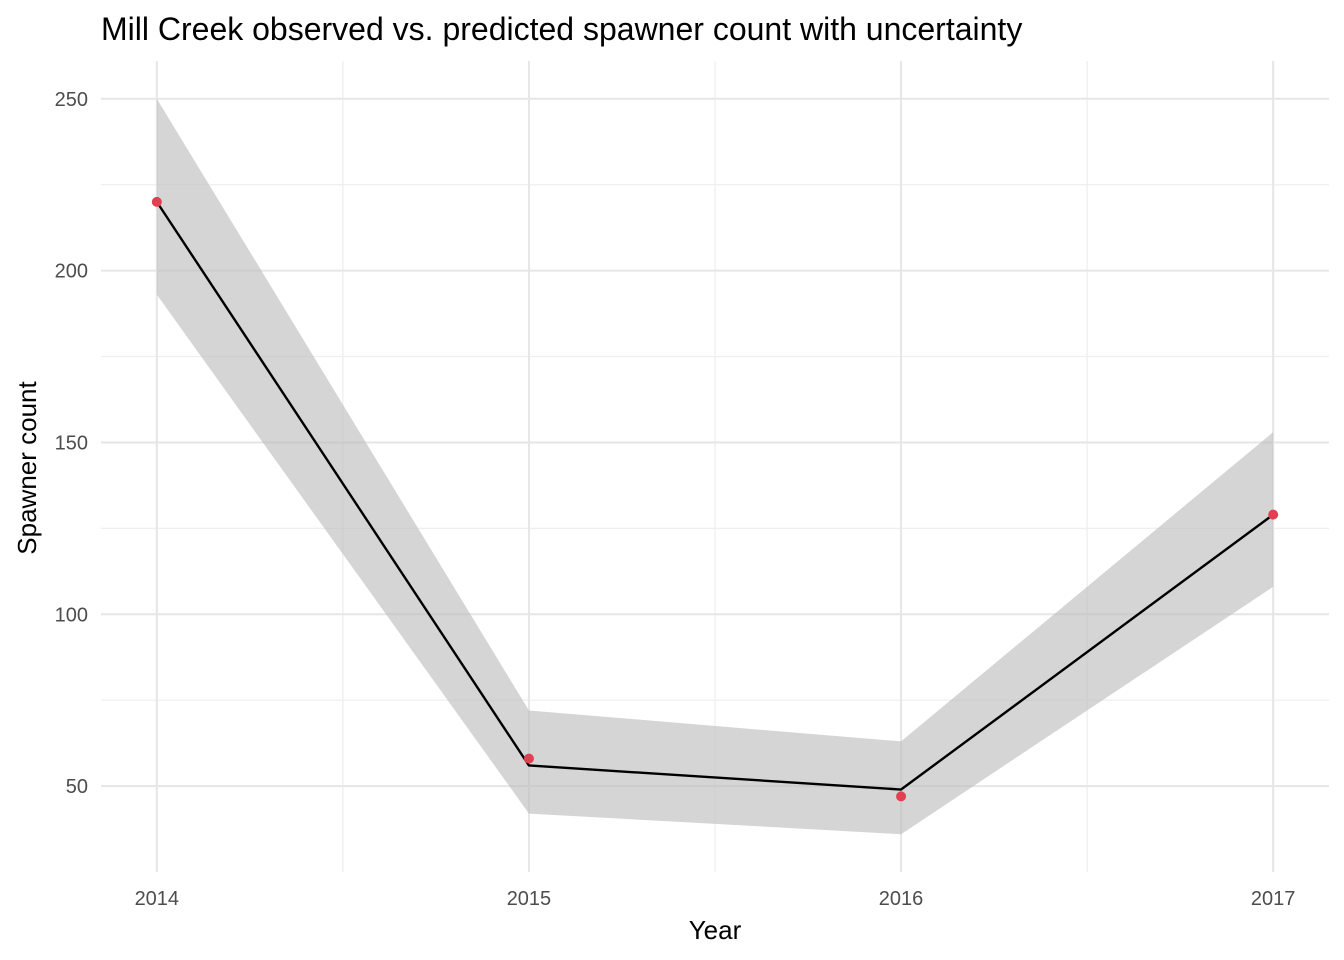 The image size is (1344, 960). I want to click on x-tick-label: 2014, so click(157, 899).